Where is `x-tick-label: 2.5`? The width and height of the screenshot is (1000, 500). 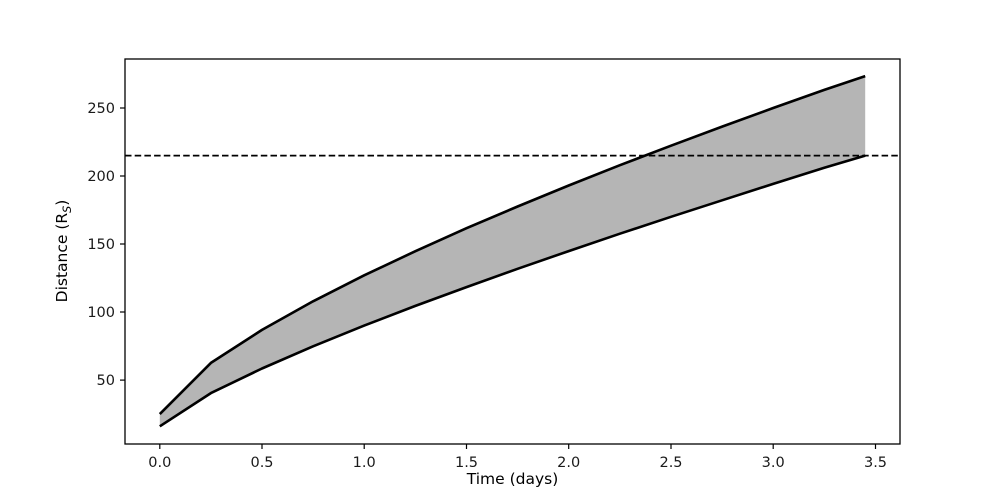 x-tick-label: 2.5 is located at coordinates (670, 463).